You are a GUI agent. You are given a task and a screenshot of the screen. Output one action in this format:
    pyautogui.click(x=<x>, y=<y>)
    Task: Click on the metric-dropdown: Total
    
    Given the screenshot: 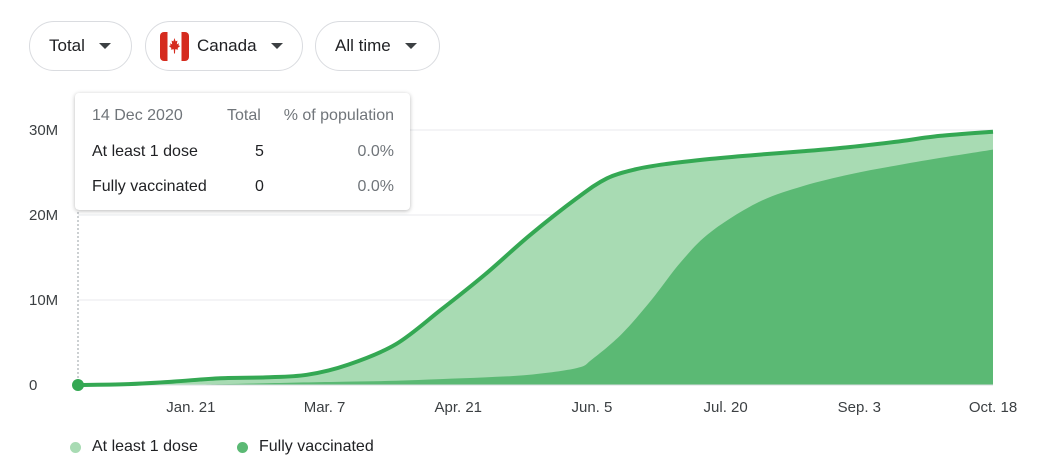 What is the action you would take?
    pyautogui.click(x=80, y=46)
    